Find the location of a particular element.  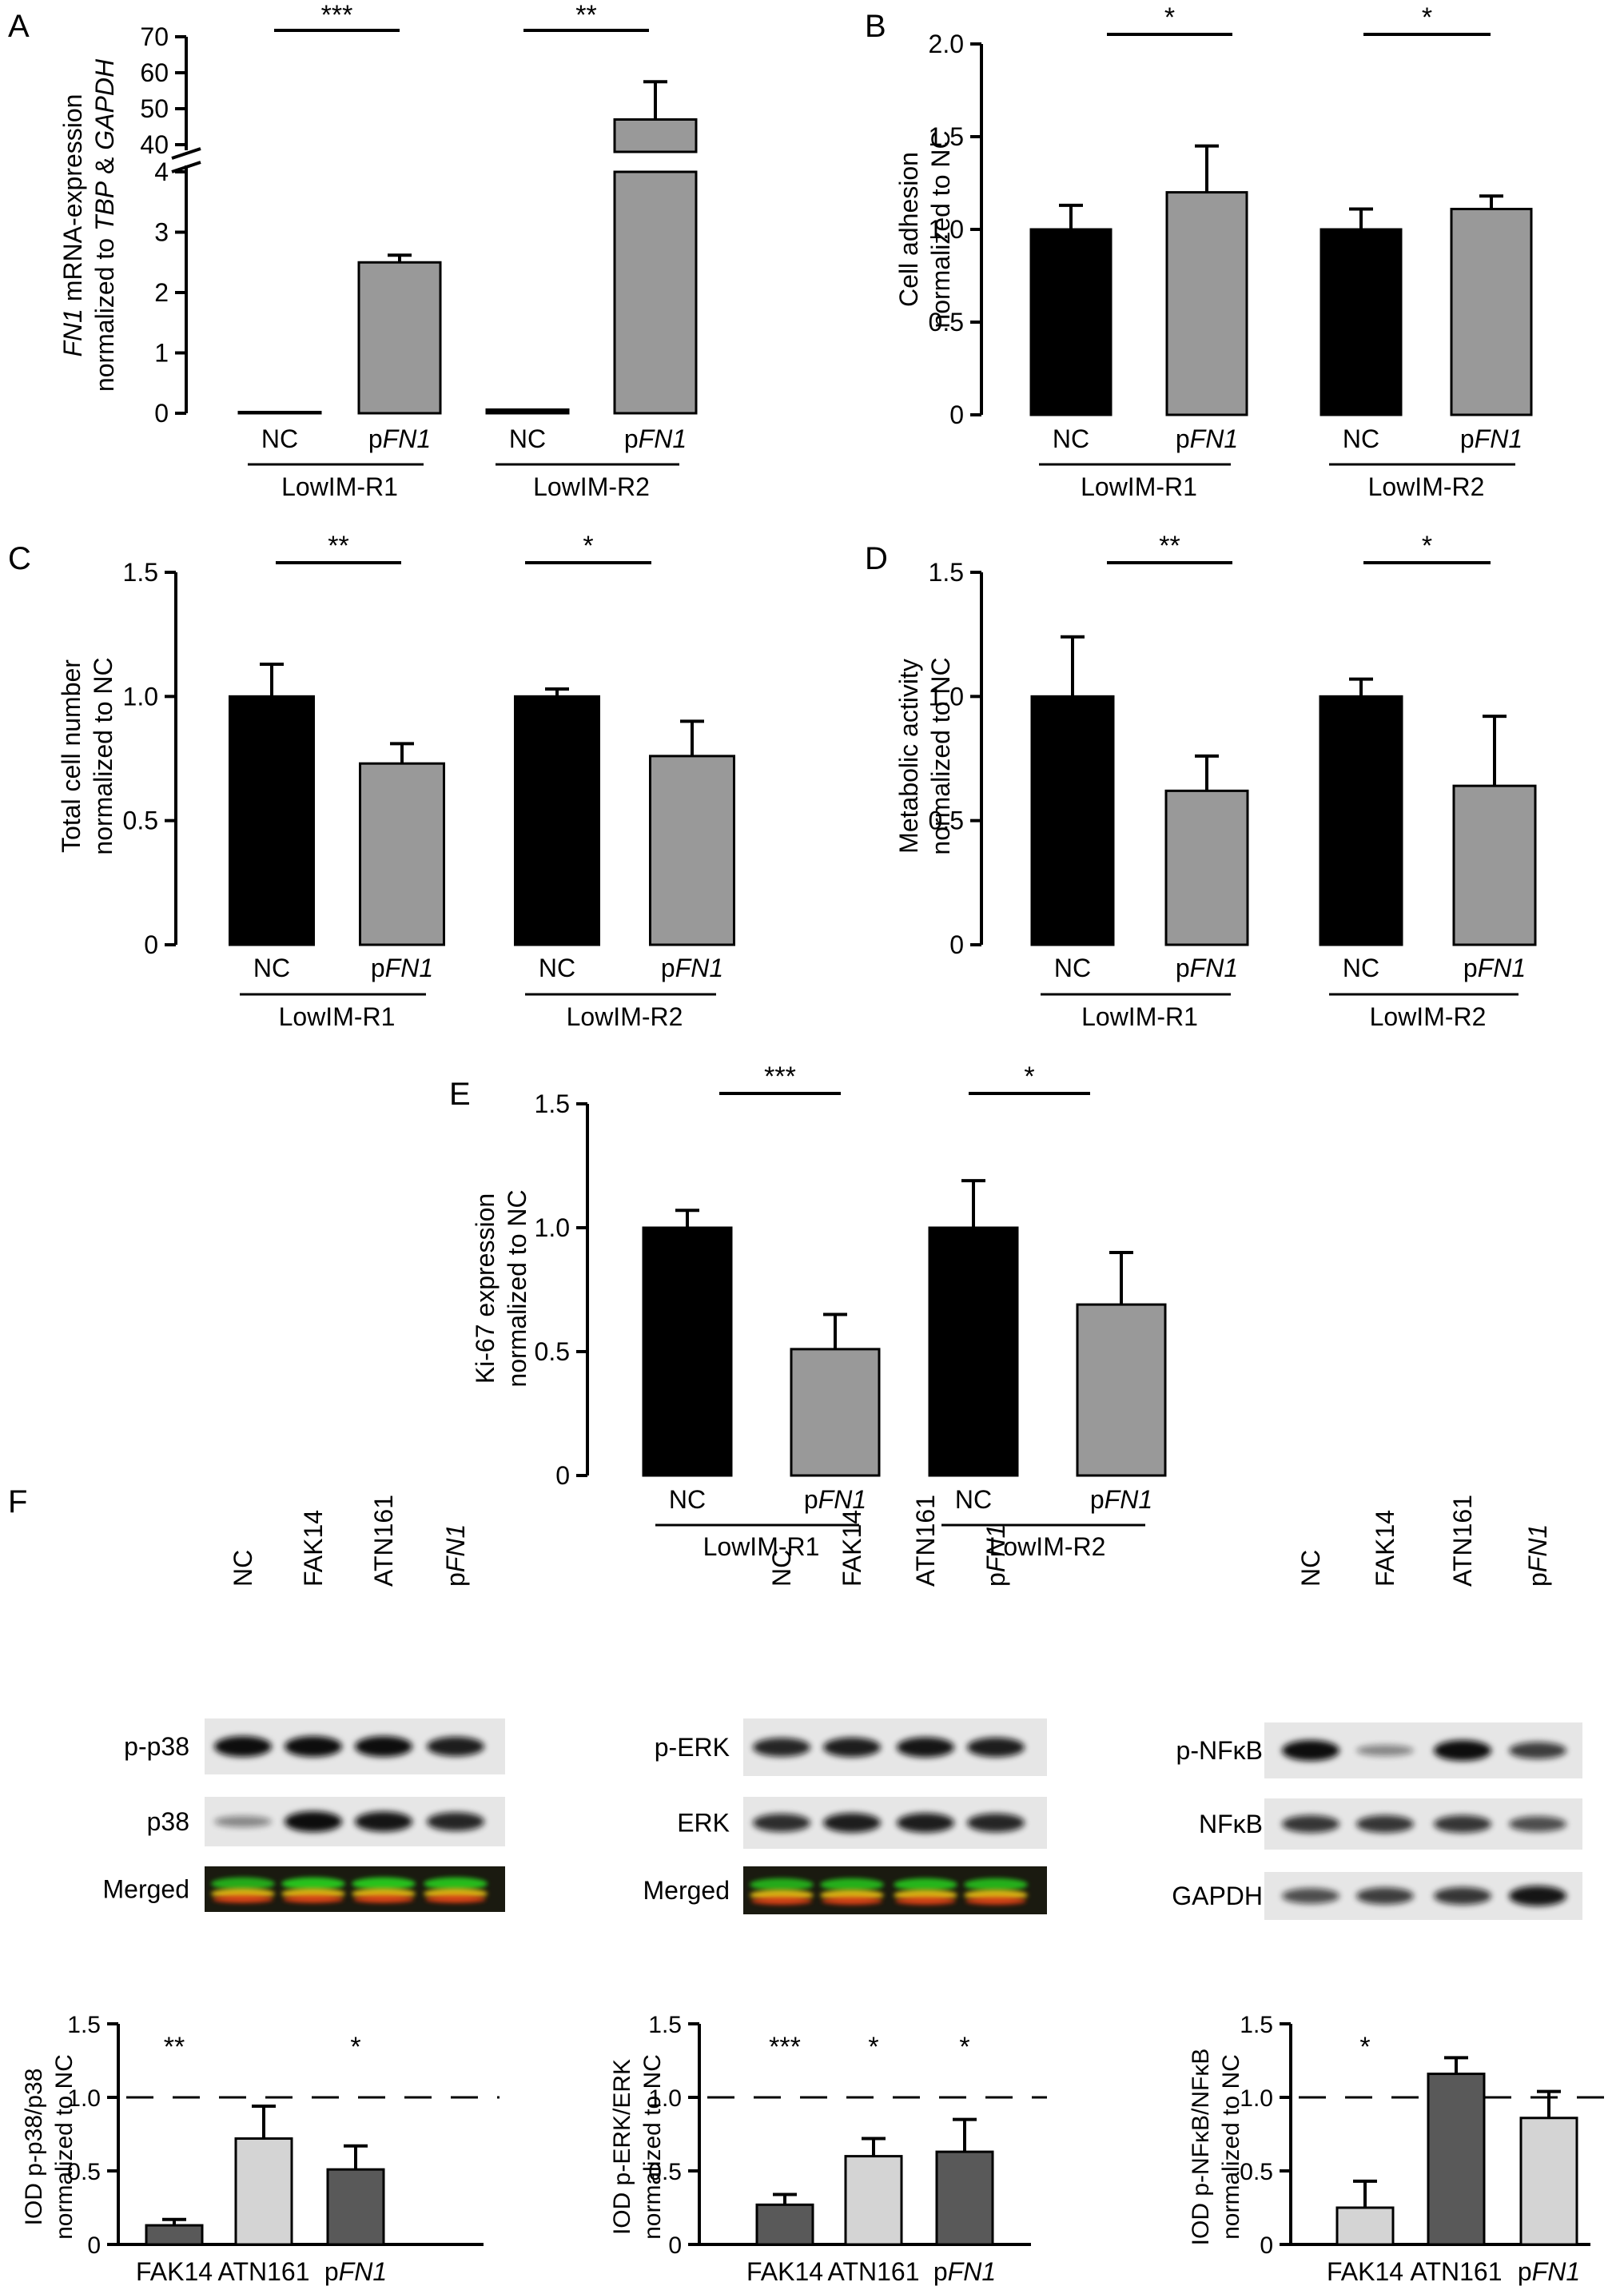

merged-band-red is located at coordinates (925, 1901).